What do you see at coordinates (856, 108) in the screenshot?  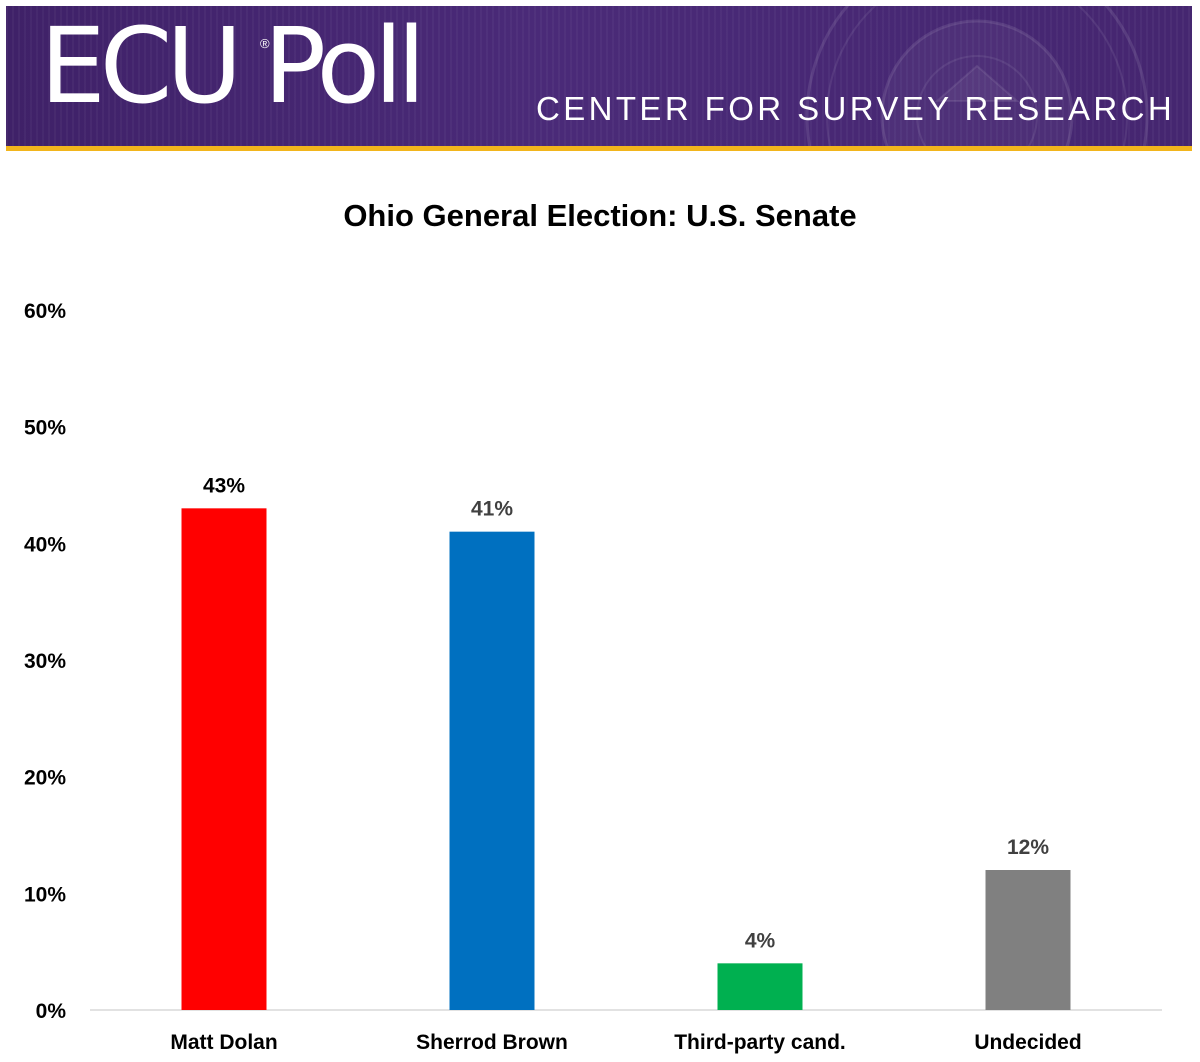 I see `center-subtitle: CENTER FOR SURVEY RESEARCH` at bounding box center [856, 108].